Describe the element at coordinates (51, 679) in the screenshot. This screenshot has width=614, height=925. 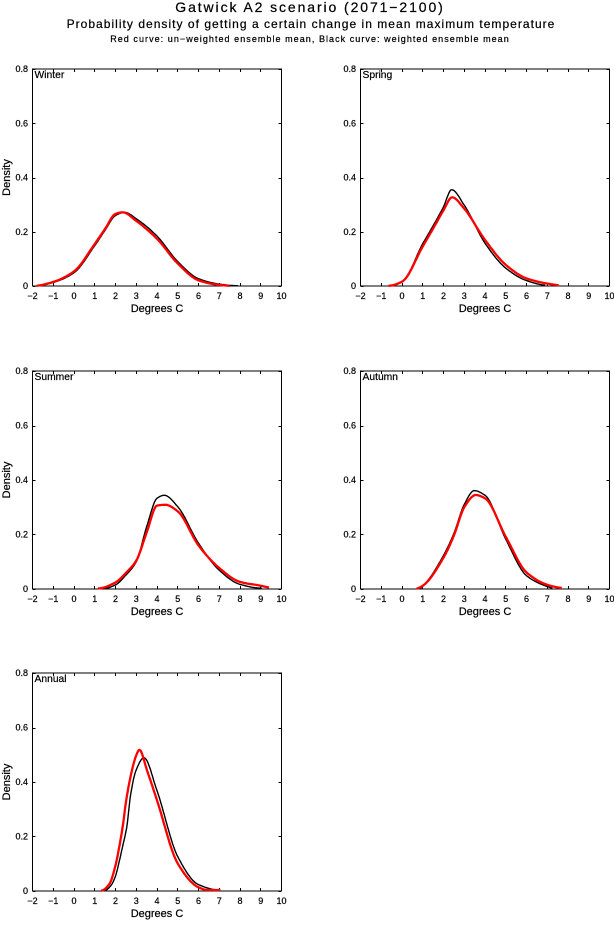
I see `svg-text: Annual` at that location.